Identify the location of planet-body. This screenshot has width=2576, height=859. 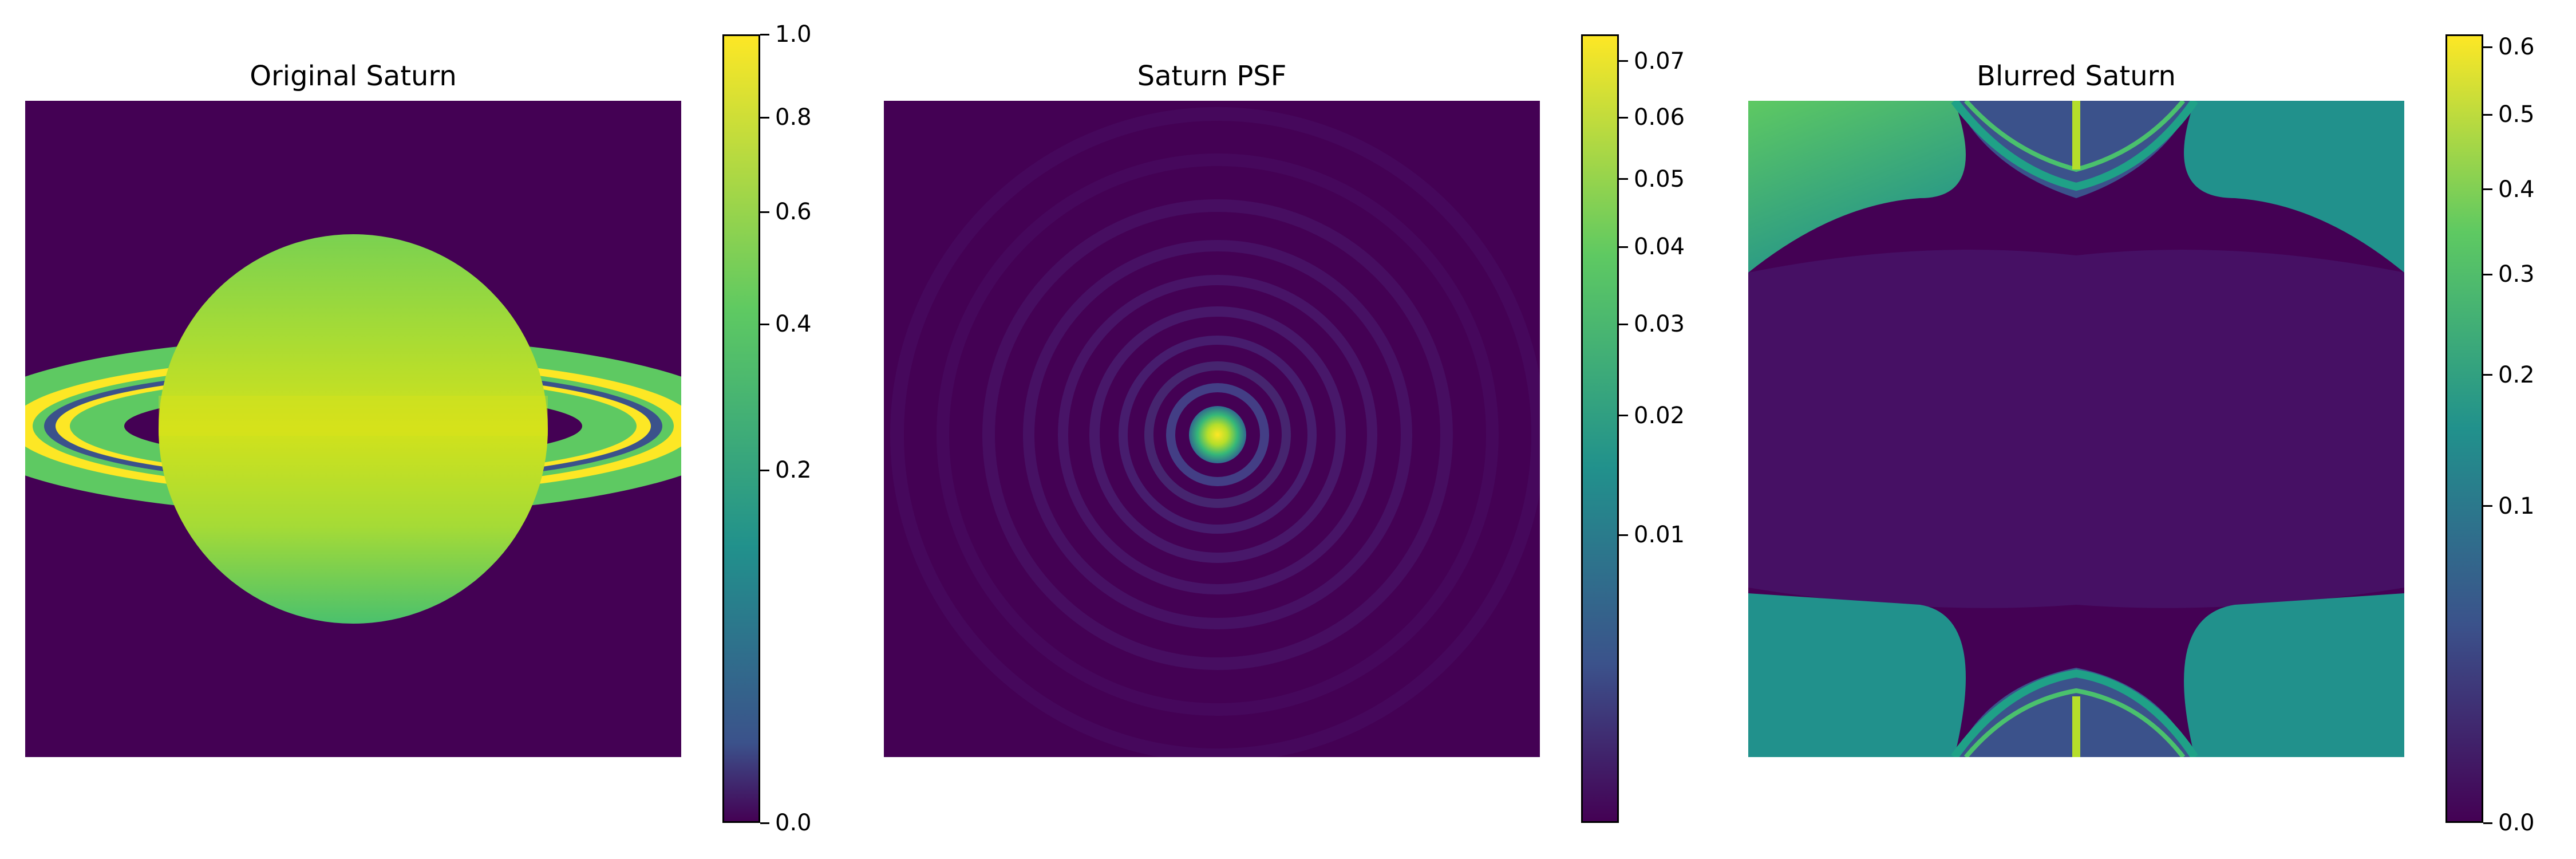
(353, 429).